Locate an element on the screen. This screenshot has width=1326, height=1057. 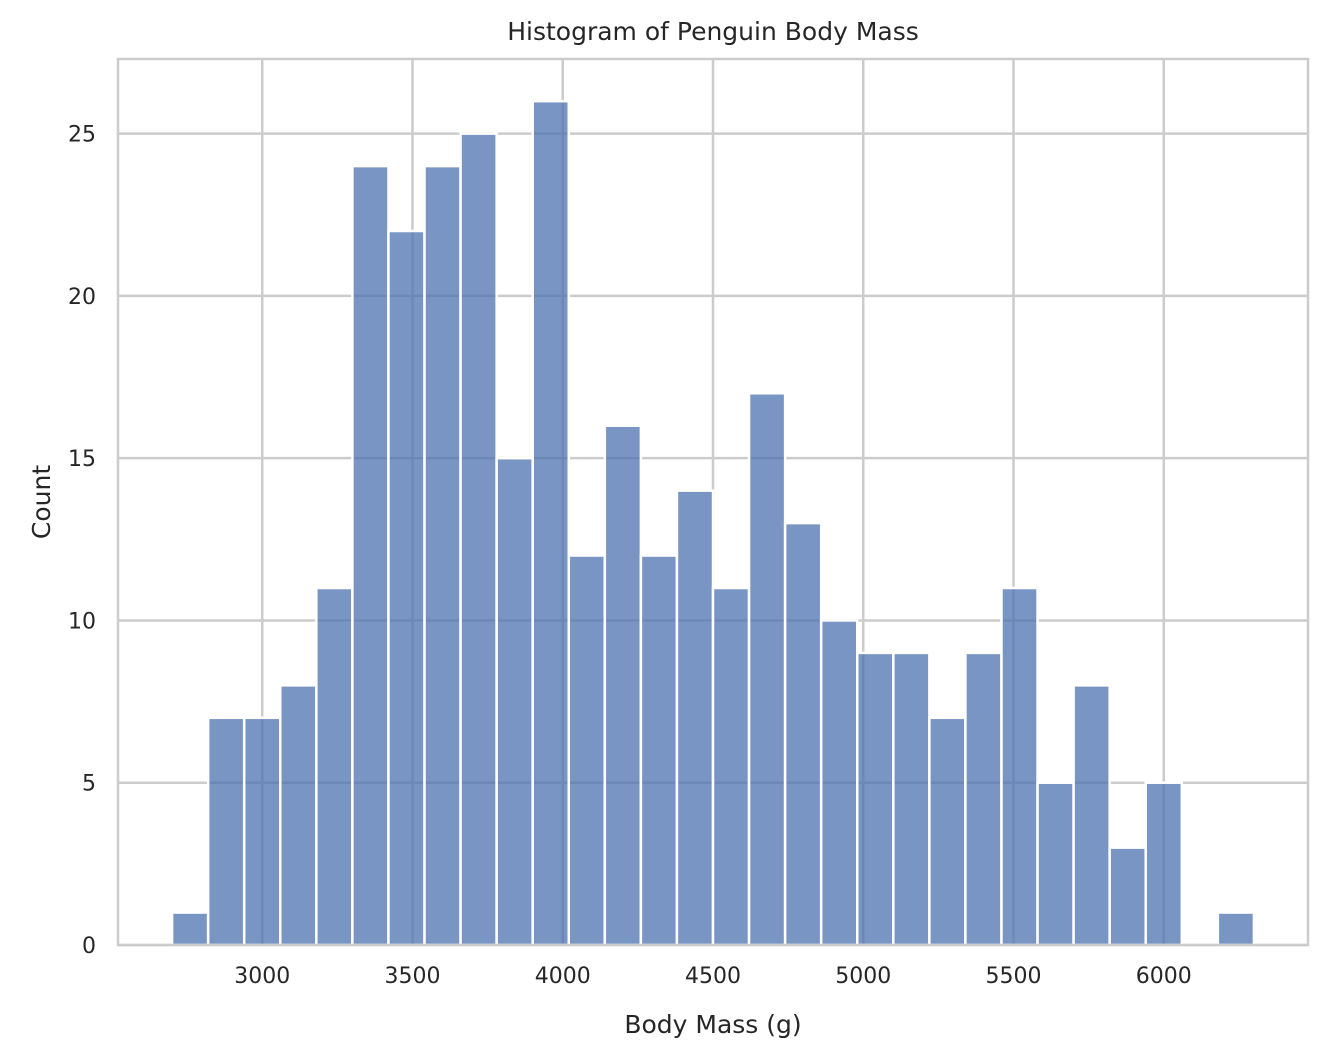
y-tick-label: 5 is located at coordinates (89, 784).